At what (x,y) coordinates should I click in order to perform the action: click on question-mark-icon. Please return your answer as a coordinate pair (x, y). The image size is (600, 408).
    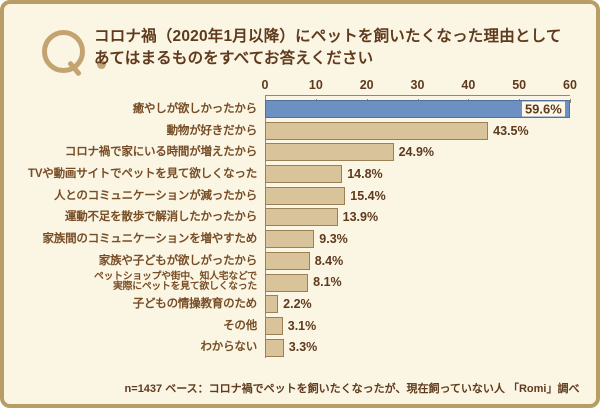
    Looking at the image, I should click on (78, 53).